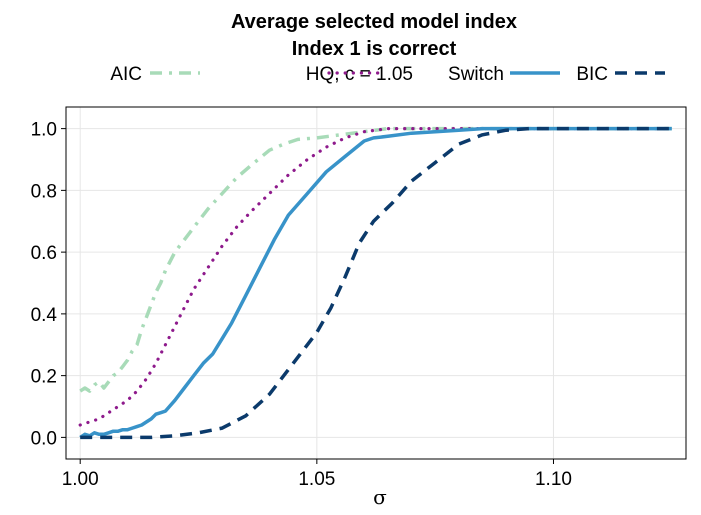  What do you see at coordinates (44, 130) in the screenshot?
I see `y-tick-label: 1.0` at bounding box center [44, 130].